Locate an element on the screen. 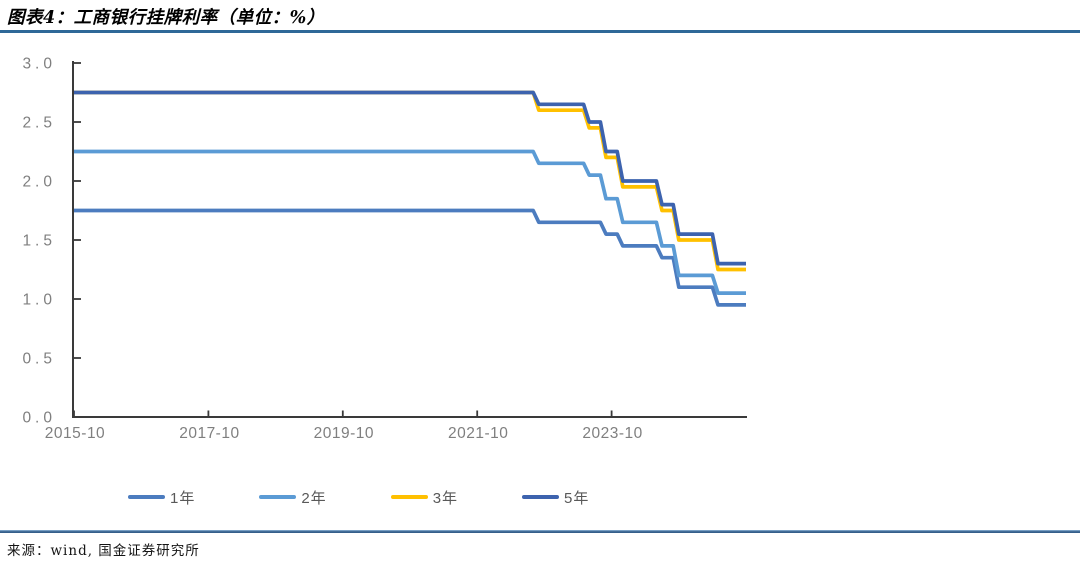 The image size is (1080, 567). series-line-1年 is located at coordinates (410, 257).